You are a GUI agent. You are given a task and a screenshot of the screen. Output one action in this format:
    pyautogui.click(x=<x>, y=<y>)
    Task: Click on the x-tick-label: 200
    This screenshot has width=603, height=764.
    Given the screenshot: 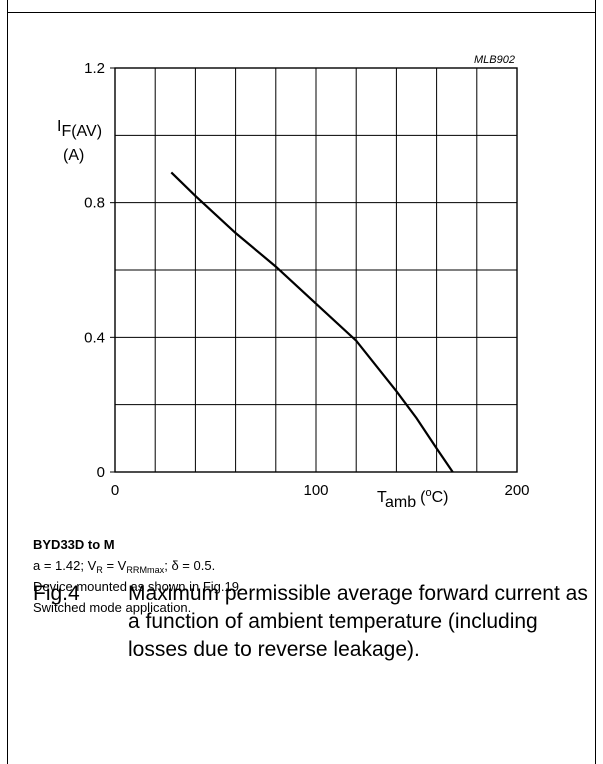 What is the action you would take?
    pyautogui.click(x=516, y=490)
    